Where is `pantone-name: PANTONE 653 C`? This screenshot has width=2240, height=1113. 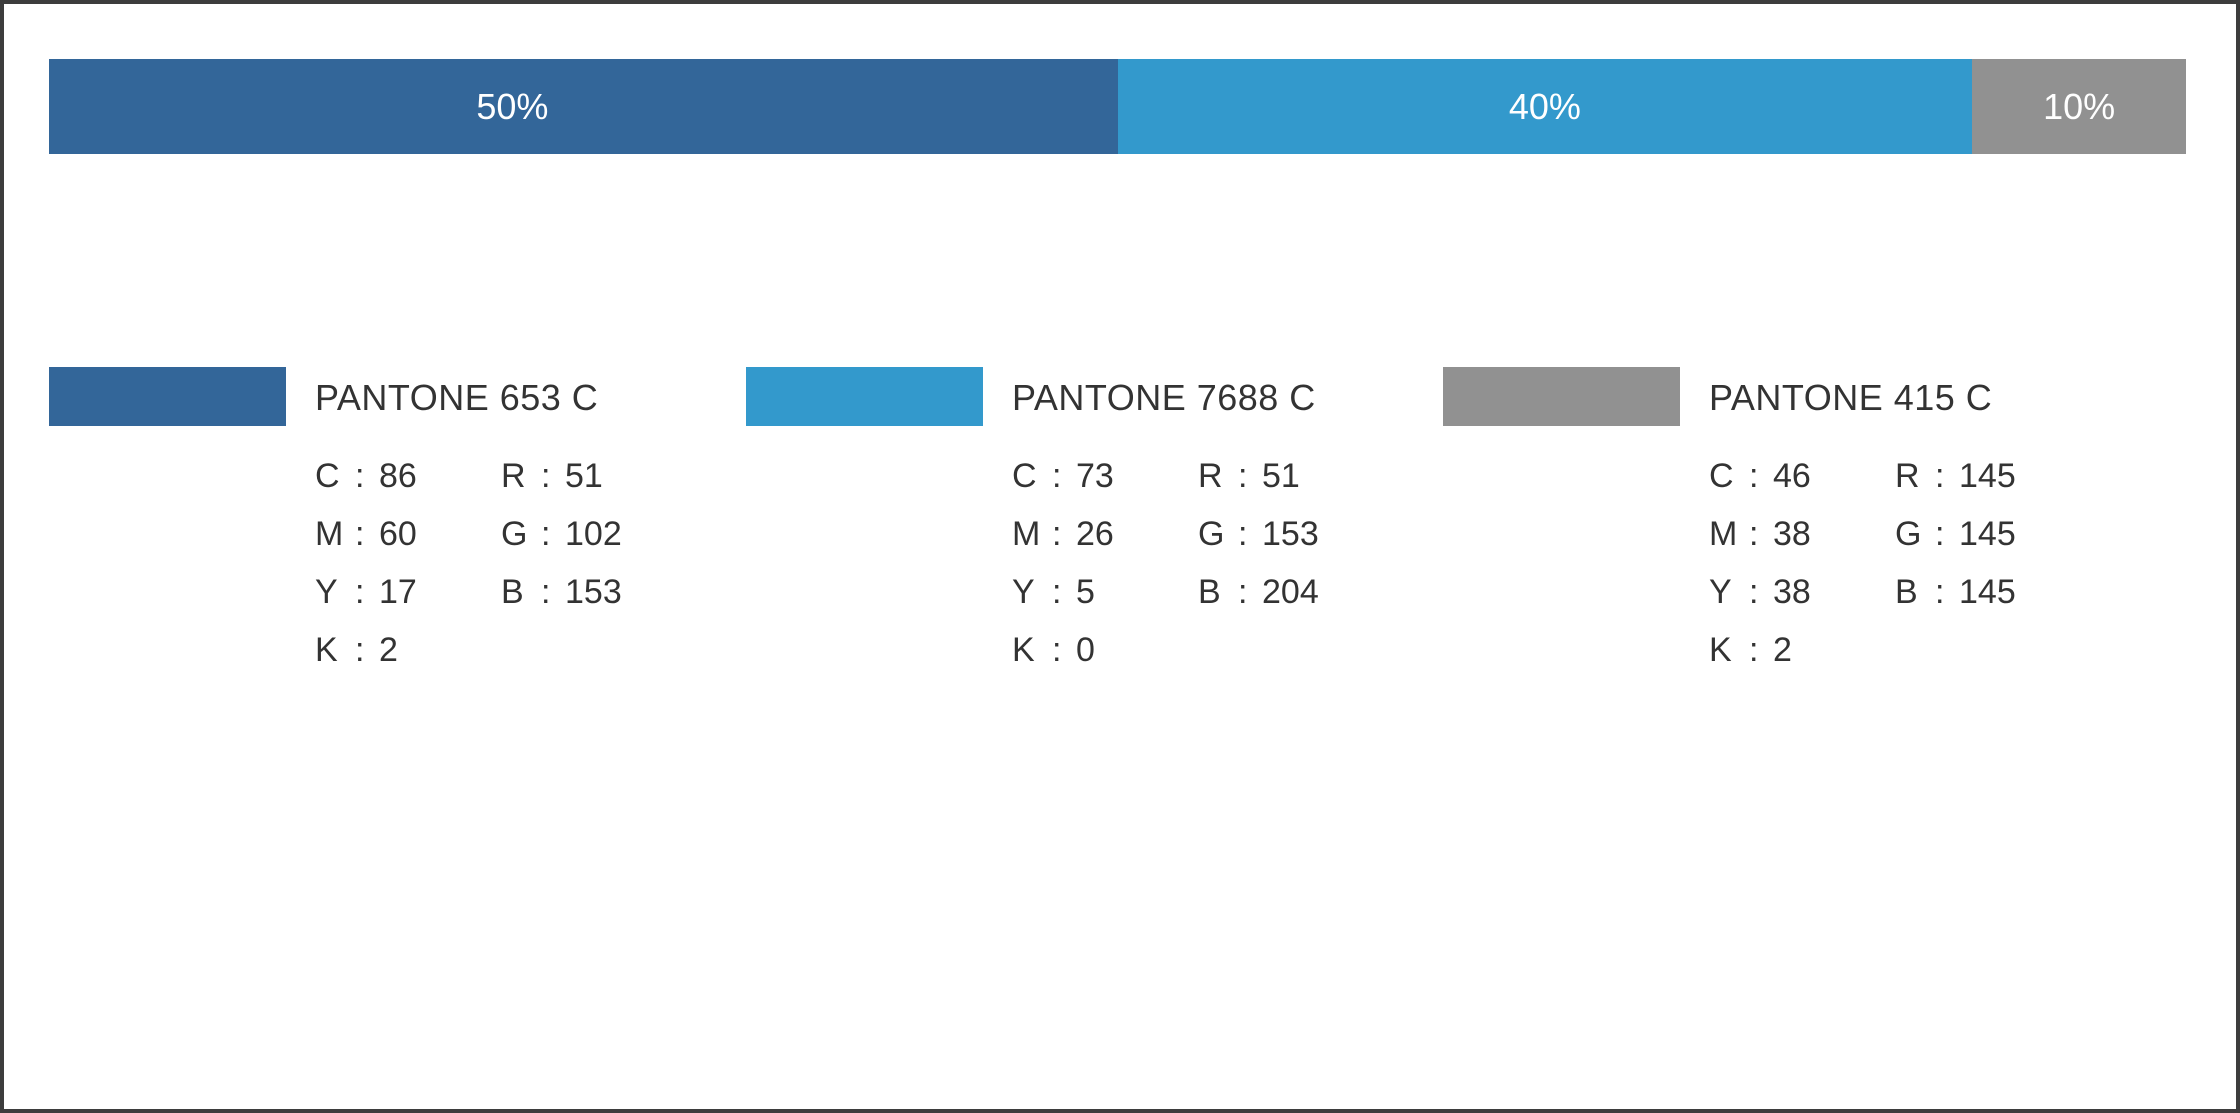
pantone-name: PANTONE 653 C is located at coordinates (457, 397).